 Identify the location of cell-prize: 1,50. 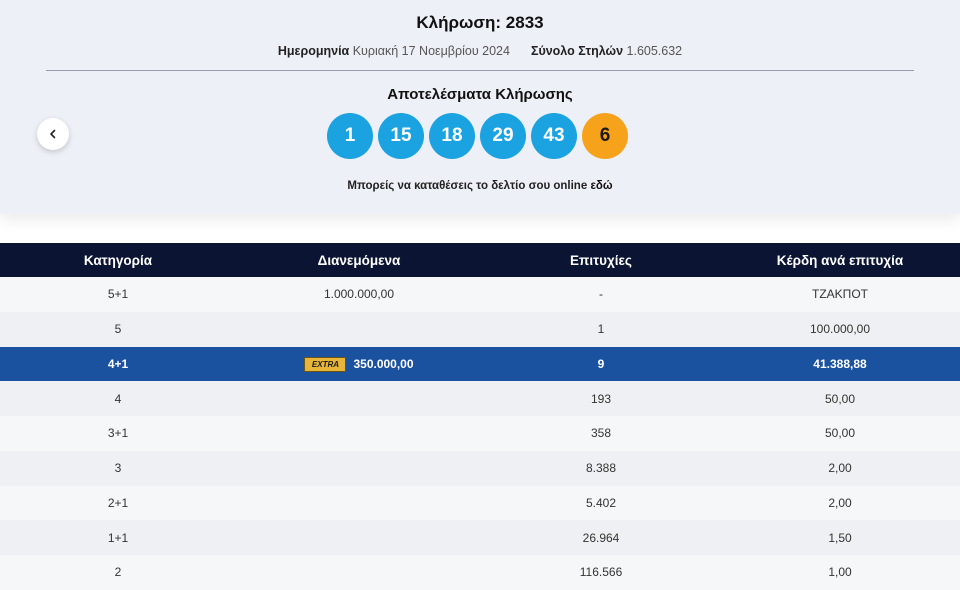
(840, 537).